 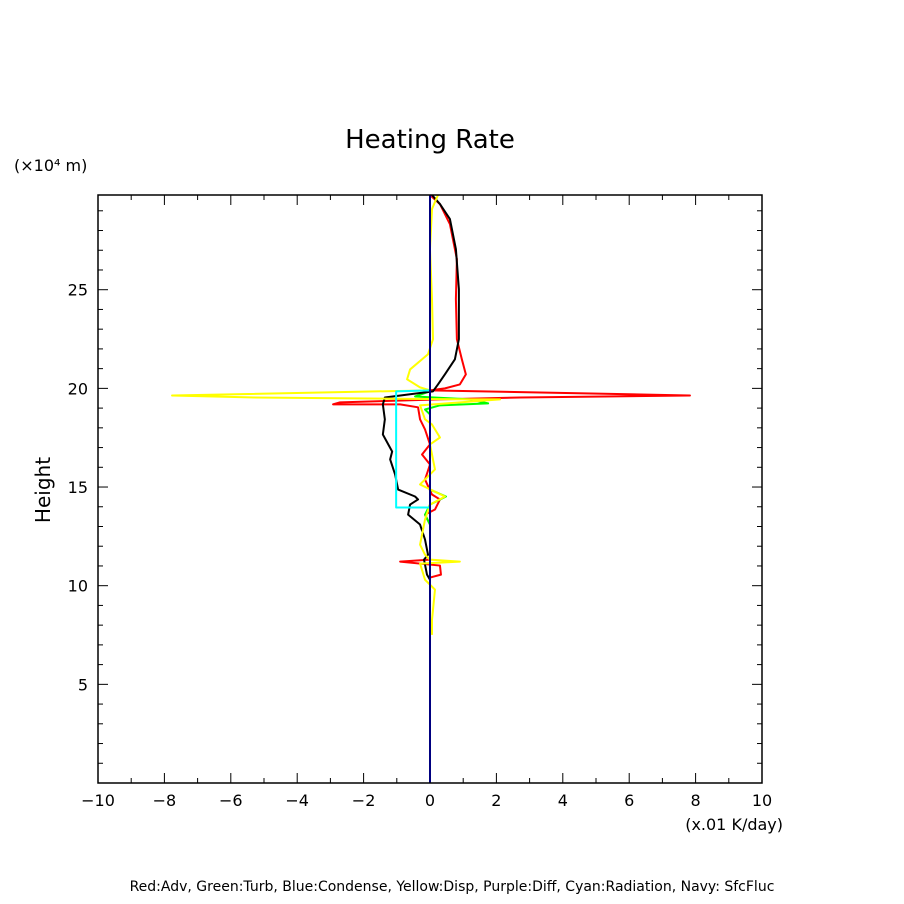 What do you see at coordinates (413, 449) in the screenshot?
I see `series-line-radiation` at bounding box center [413, 449].